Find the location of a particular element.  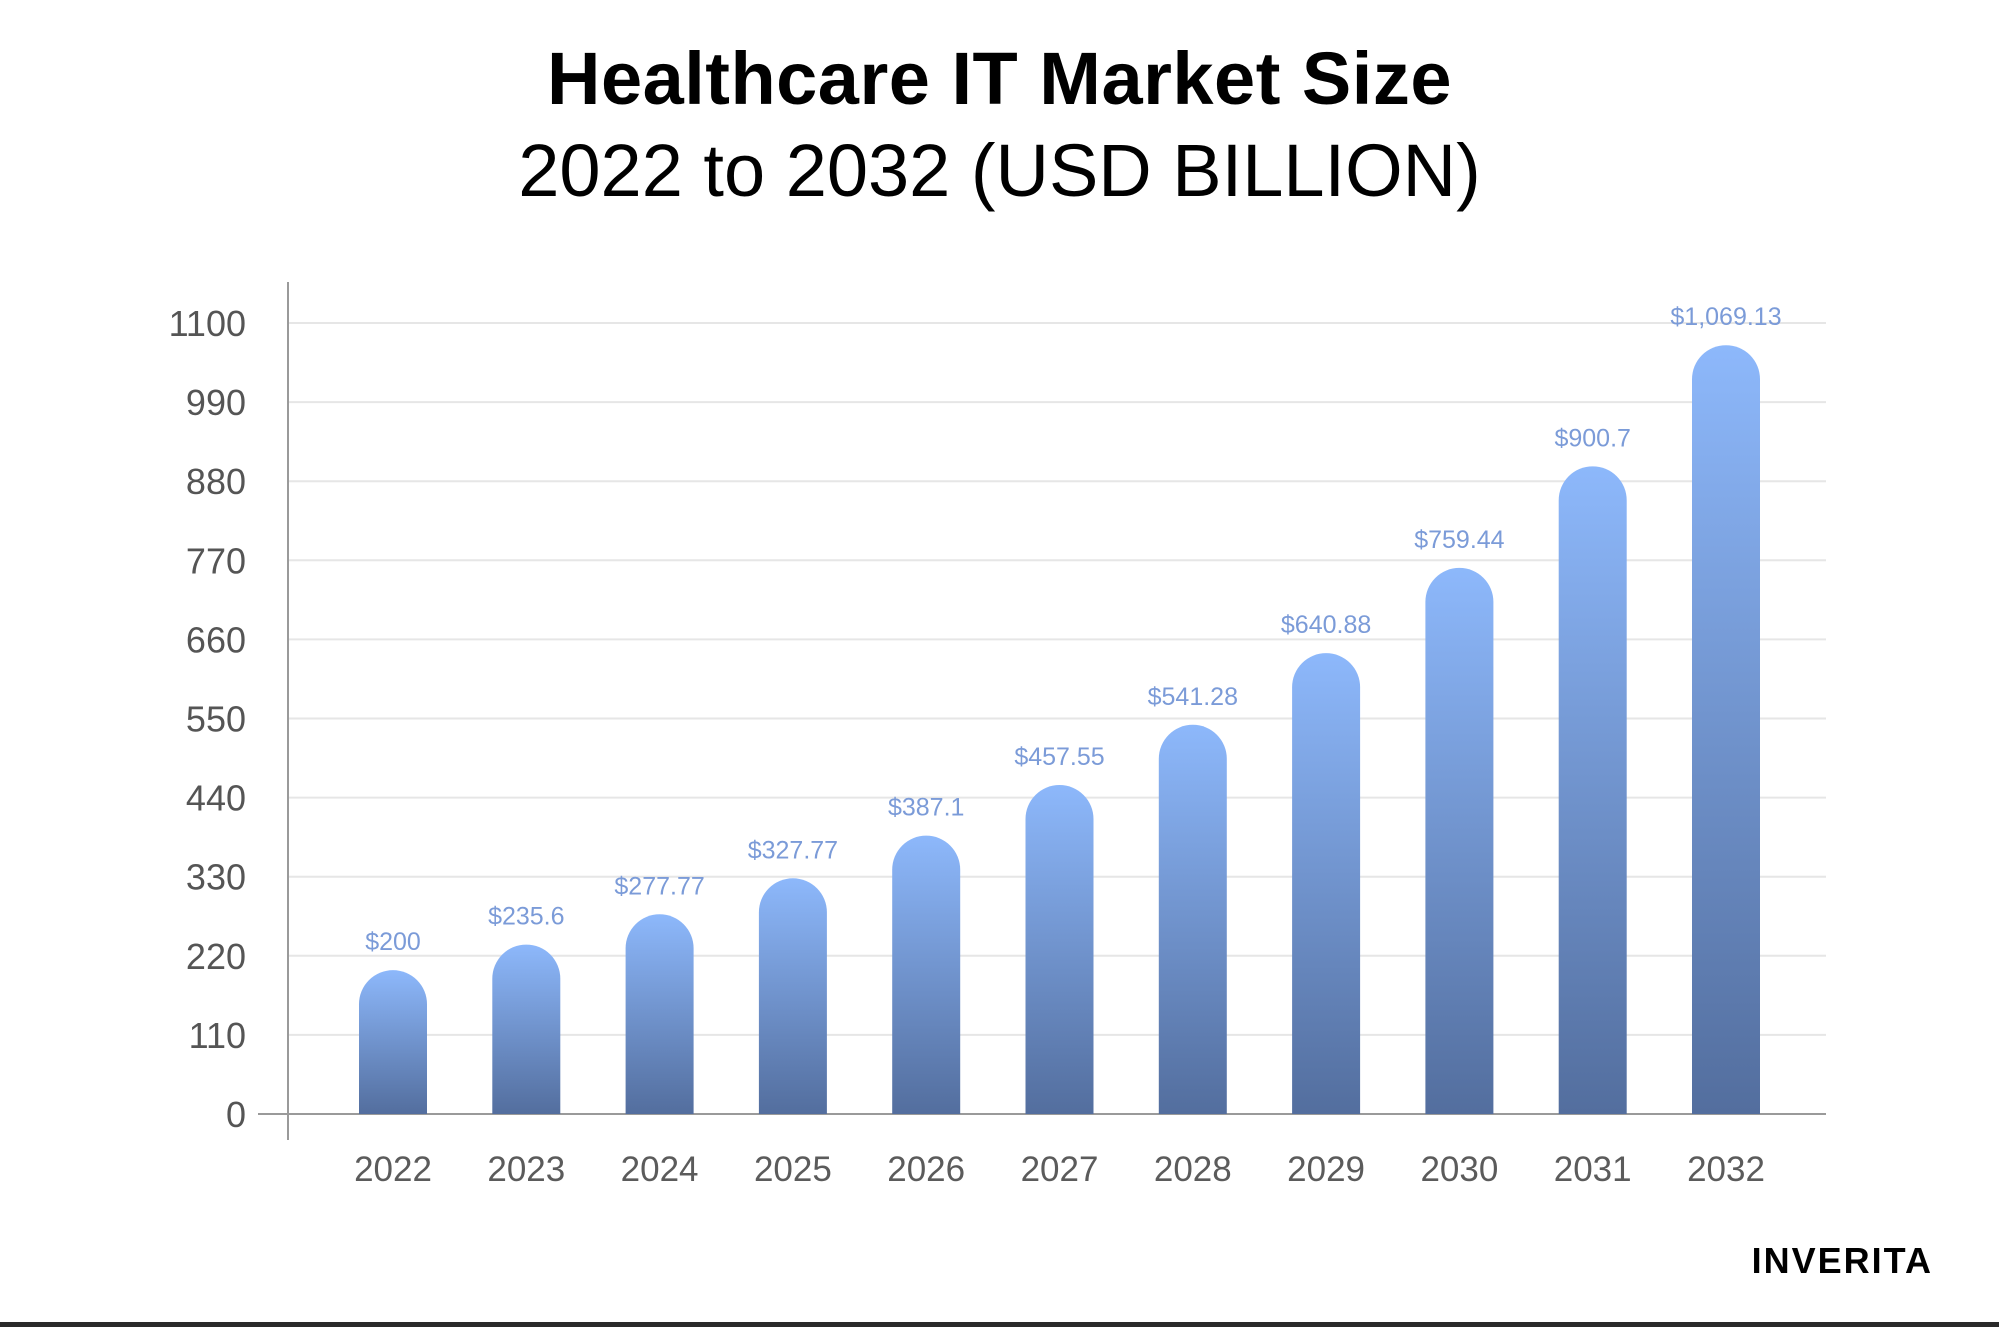

bar-2029 is located at coordinates (1326, 883).